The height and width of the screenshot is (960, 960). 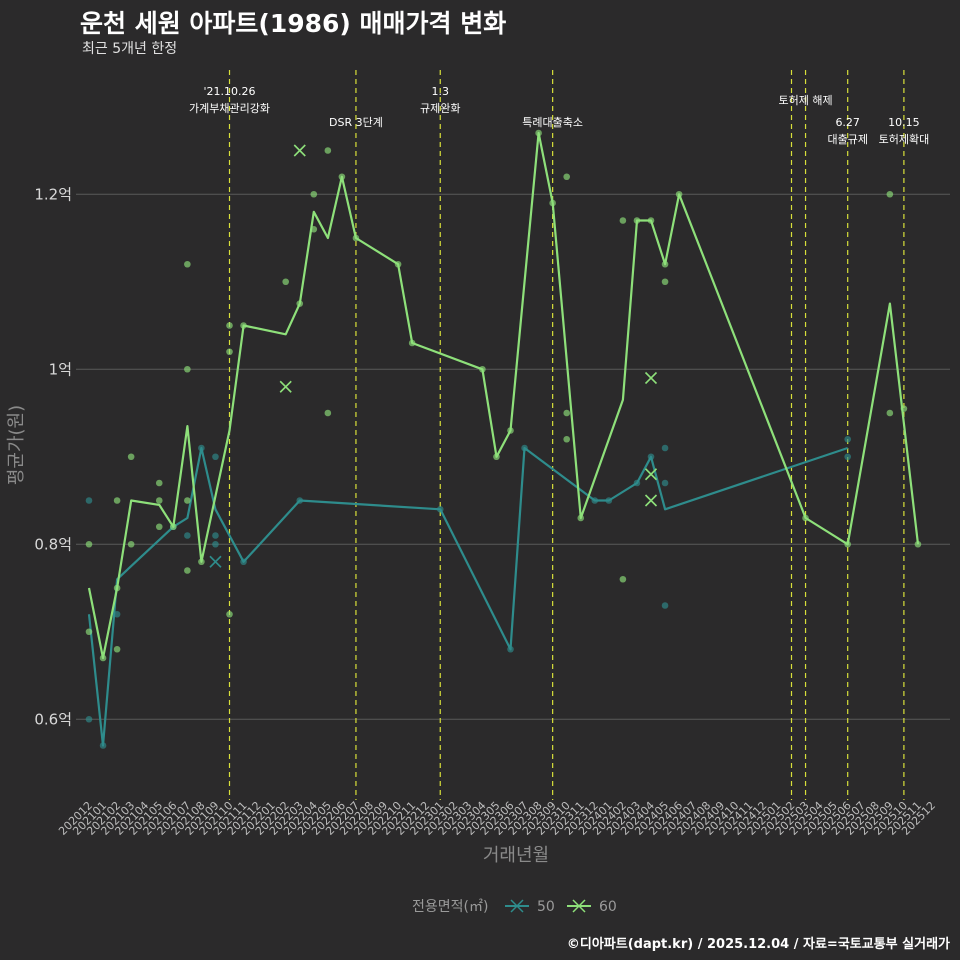 I want to click on event-label: 규제완화, so click(x=440, y=108).